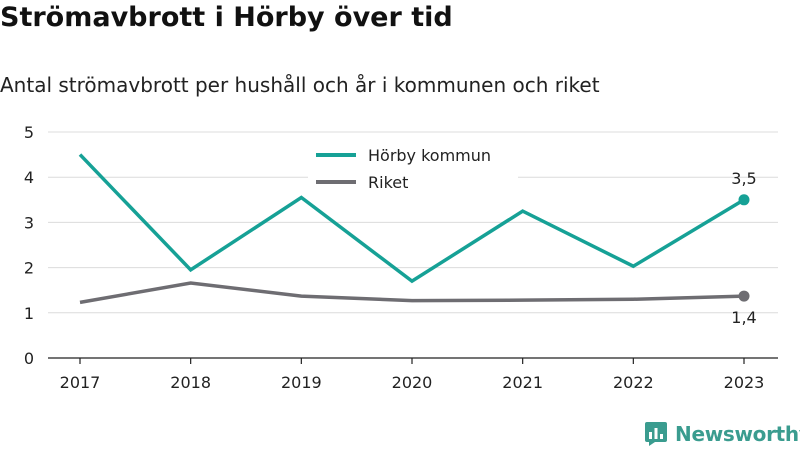 The image size is (800, 450). What do you see at coordinates (29, 358) in the screenshot?
I see `y-tick-label: 0` at bounding box center [29, 358].